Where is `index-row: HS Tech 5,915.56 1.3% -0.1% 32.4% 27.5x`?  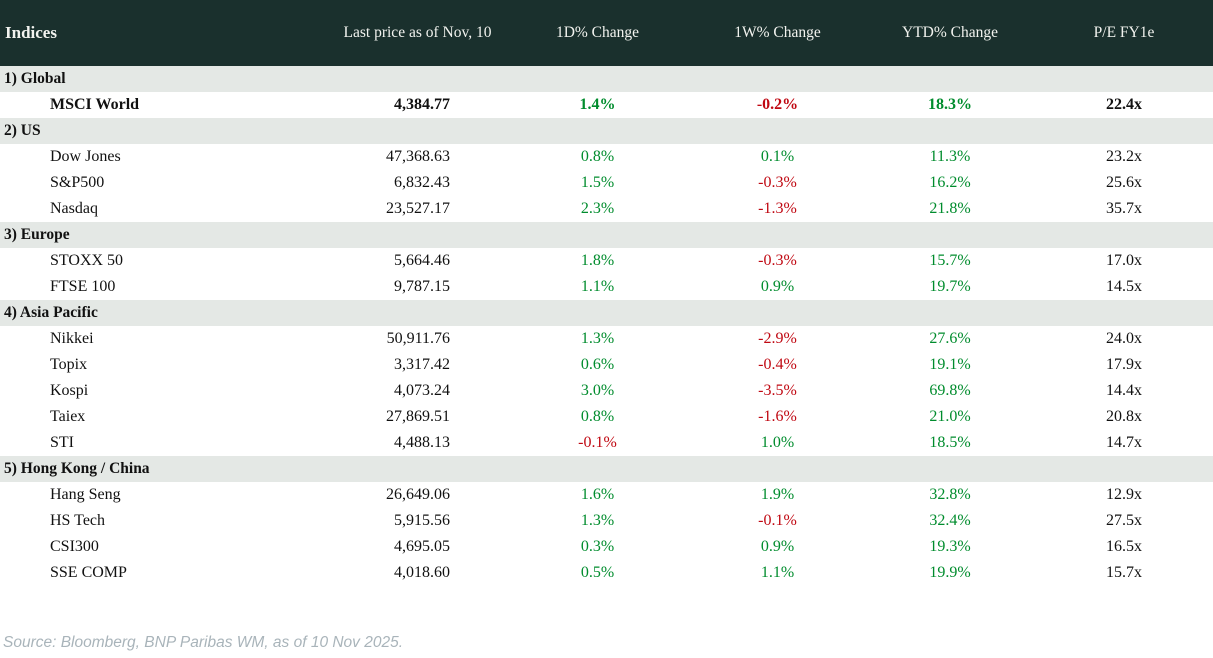
index-row: HS Tech 5,915.56 1.3% -0.1% 32.4% 27.5x is located at coordinates (606, 521).